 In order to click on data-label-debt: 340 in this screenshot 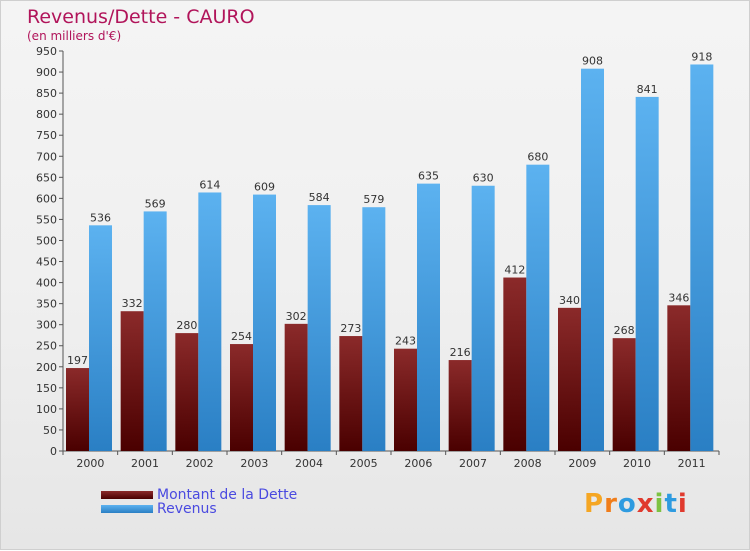, I will do `click(569, 300)`.